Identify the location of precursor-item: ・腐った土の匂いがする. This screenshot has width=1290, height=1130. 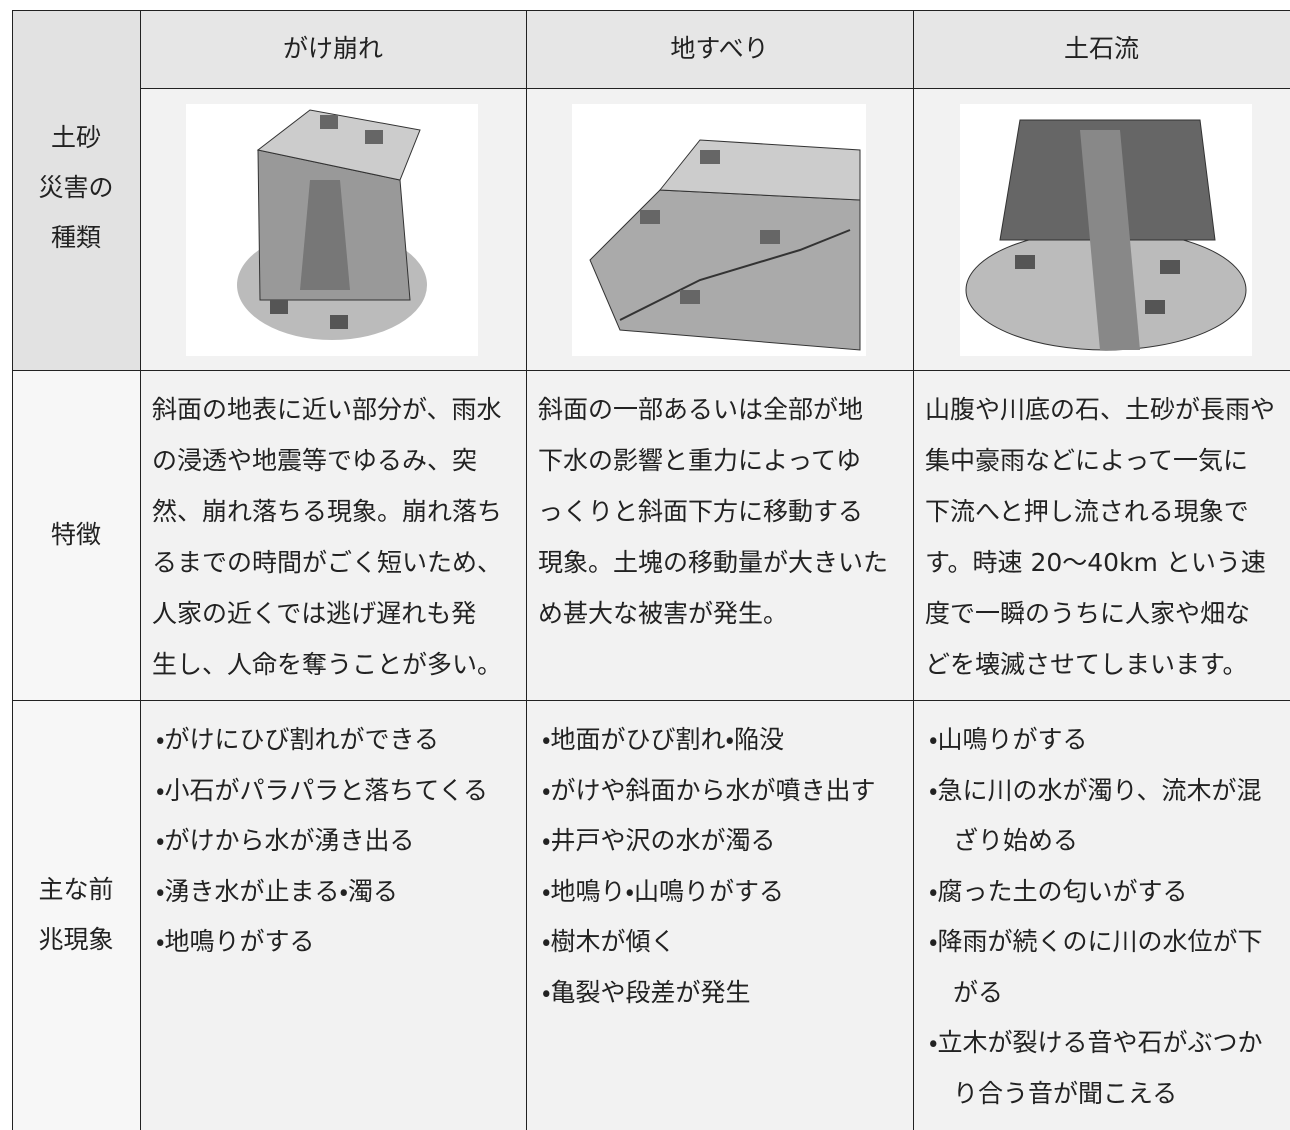
(1058, 891).